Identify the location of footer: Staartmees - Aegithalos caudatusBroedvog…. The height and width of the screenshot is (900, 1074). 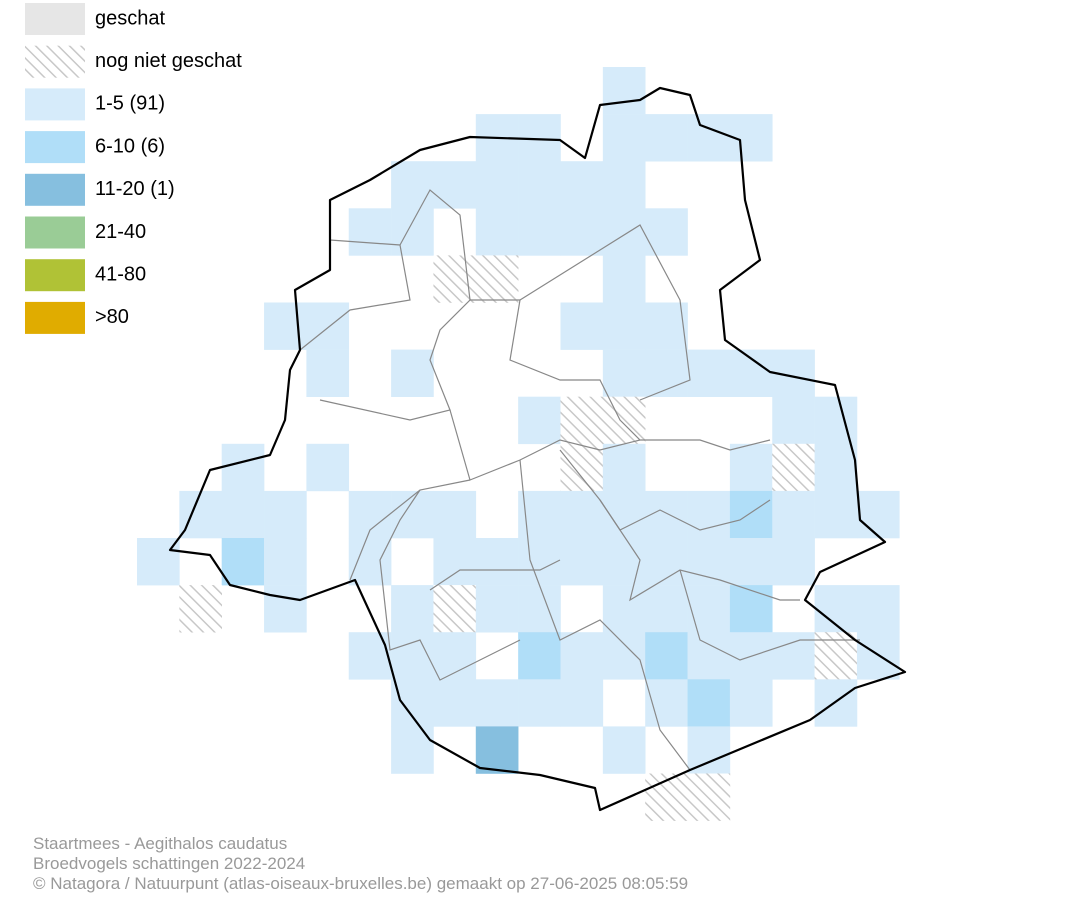
(360, 863).